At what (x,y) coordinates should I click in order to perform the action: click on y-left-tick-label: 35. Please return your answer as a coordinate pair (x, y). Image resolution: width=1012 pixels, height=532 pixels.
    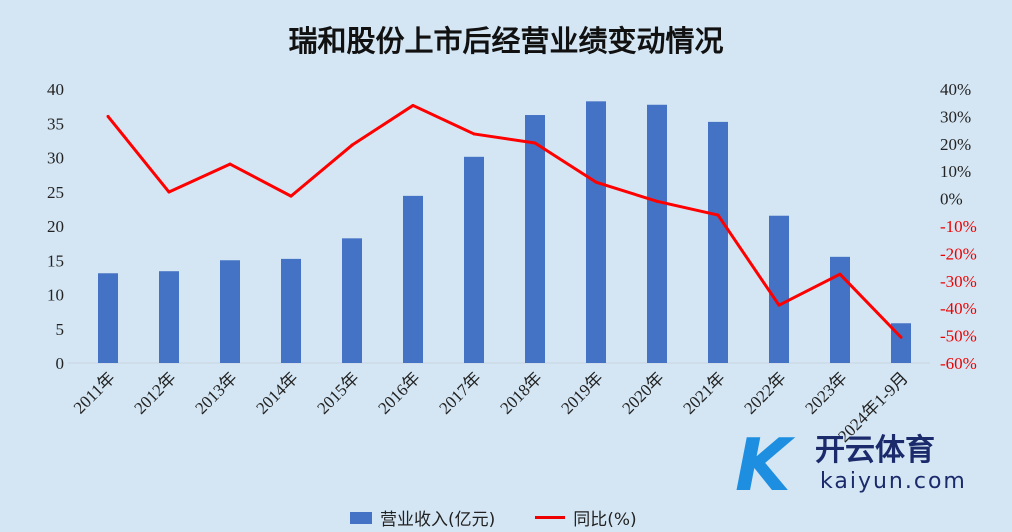
    Looking at the image, I should click on (55, 123).